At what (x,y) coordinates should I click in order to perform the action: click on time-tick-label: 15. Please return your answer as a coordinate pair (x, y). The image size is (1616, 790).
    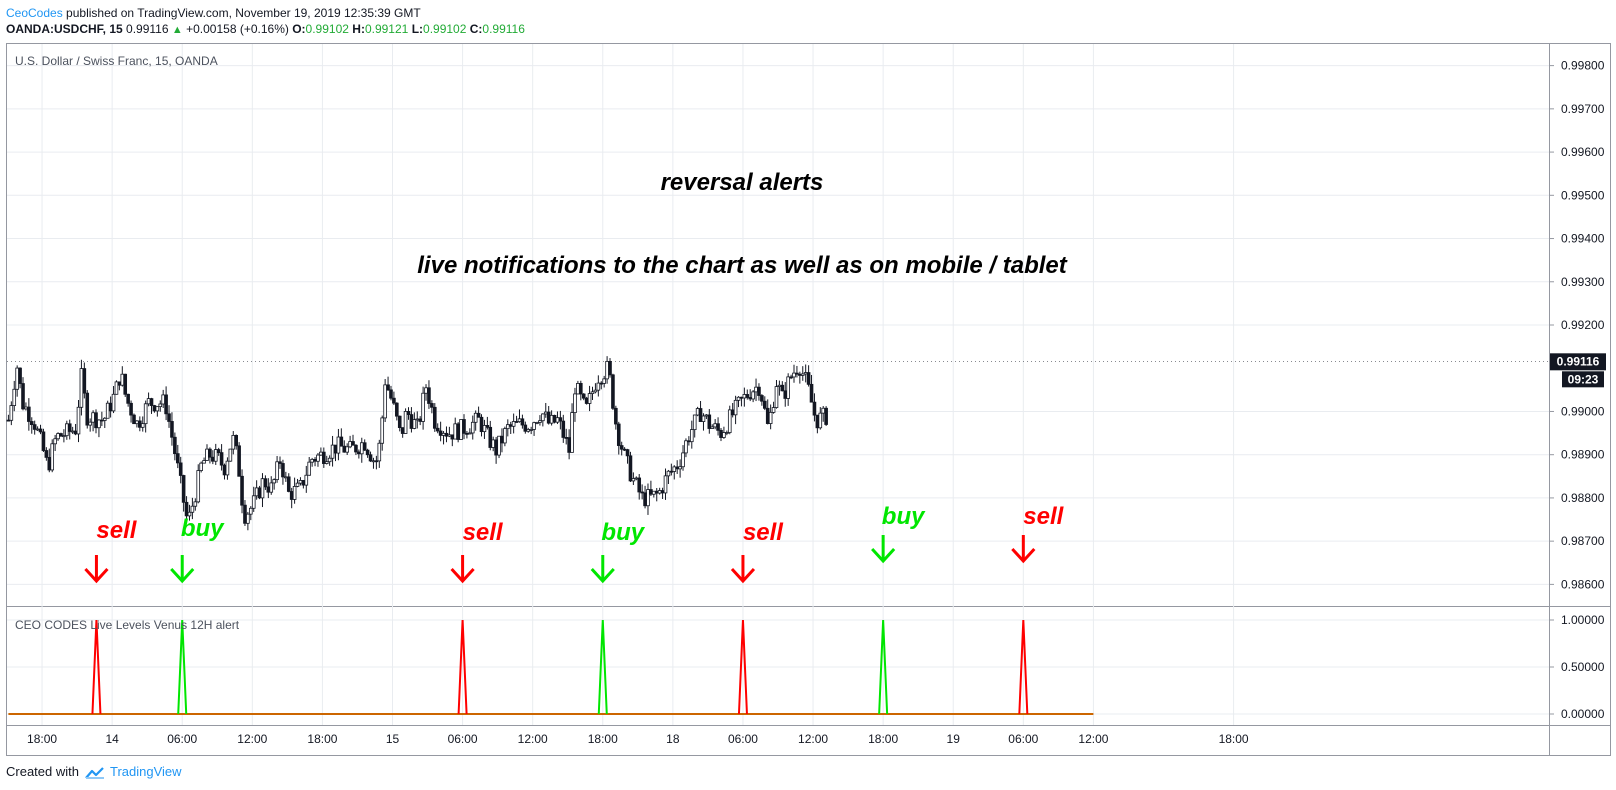
    Looking at the image, I should click on (393, 739).